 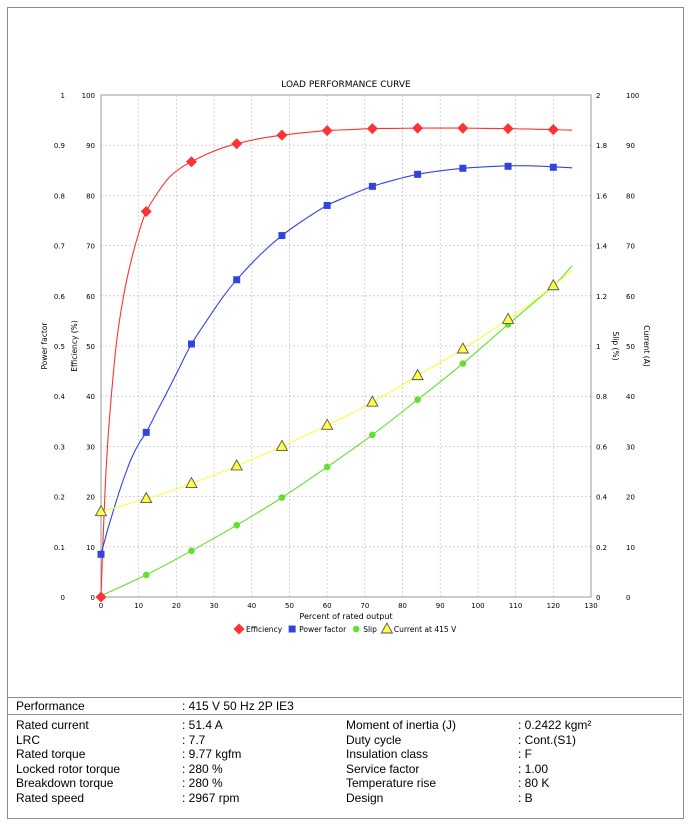 What do you see at coordinates (630, 548) in the screenshot?
I see `y-tick-label-current: 10` at bounding box center [630, 548].